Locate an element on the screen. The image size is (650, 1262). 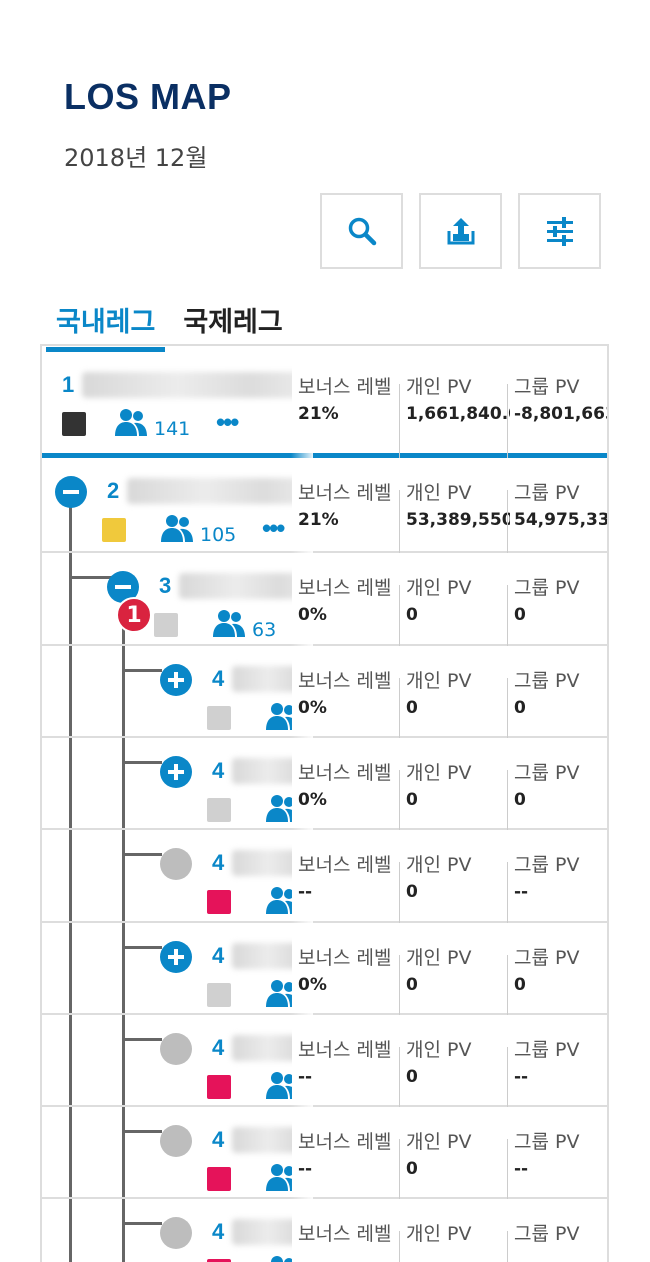
downline-count: 63 is located at coordinates (264, 630).